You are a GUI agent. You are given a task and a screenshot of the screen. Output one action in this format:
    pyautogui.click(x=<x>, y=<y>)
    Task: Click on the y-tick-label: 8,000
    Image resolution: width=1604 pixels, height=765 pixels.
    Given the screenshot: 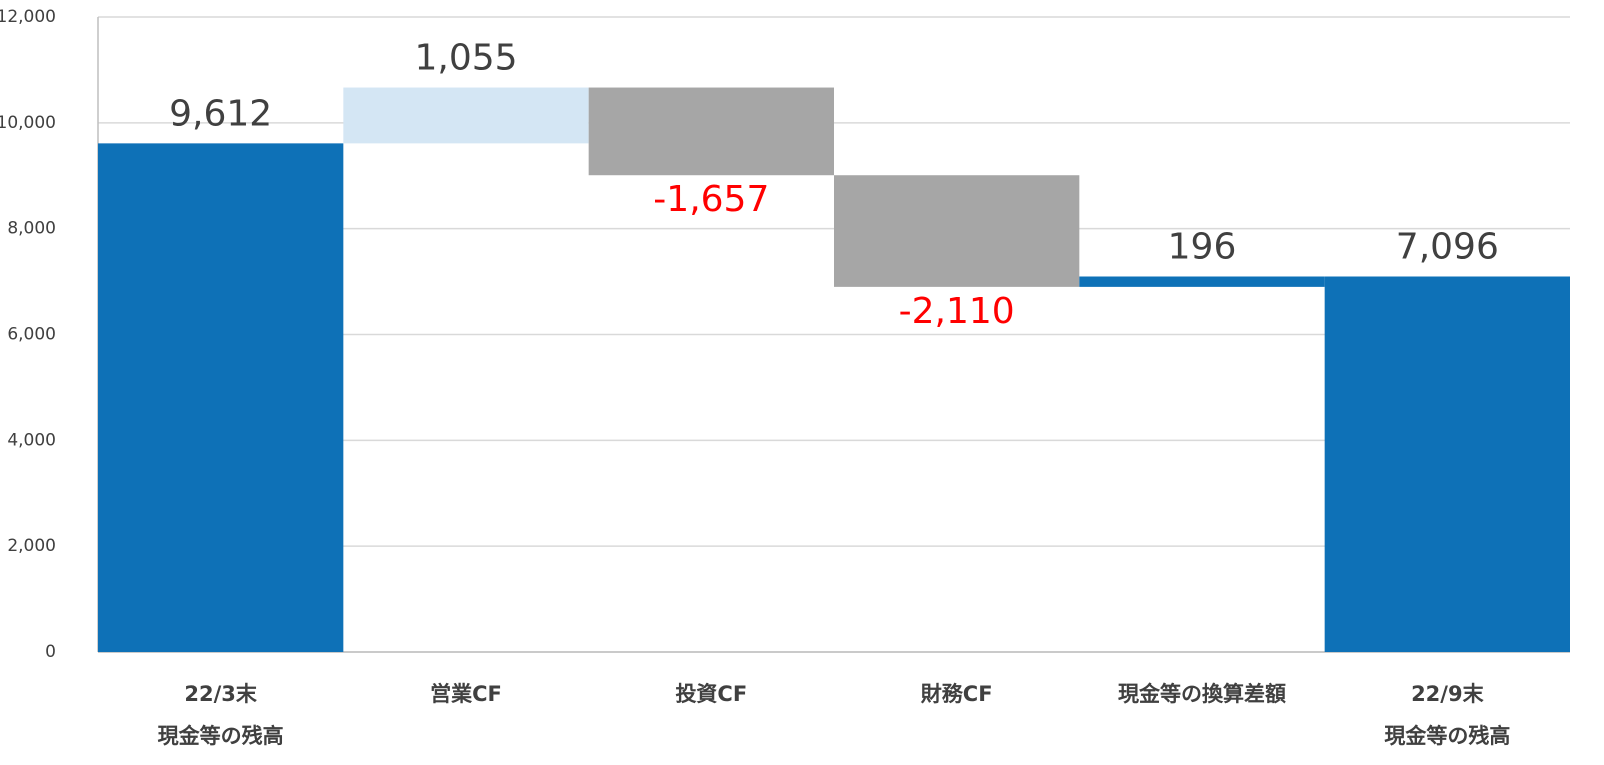 What is the action you would take?
    pyautogui.click(x=31, y=229)
    